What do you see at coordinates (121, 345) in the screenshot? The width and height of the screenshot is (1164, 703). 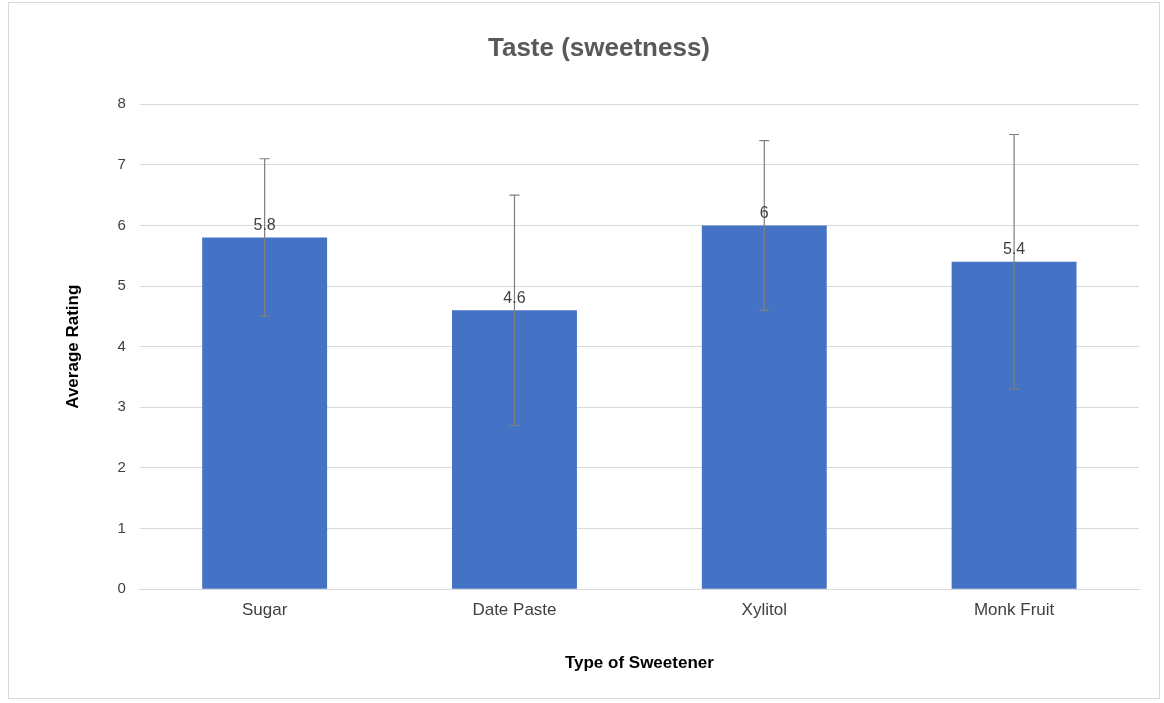 I see `y-tick-label: 4` at bounding box center [121, 345].